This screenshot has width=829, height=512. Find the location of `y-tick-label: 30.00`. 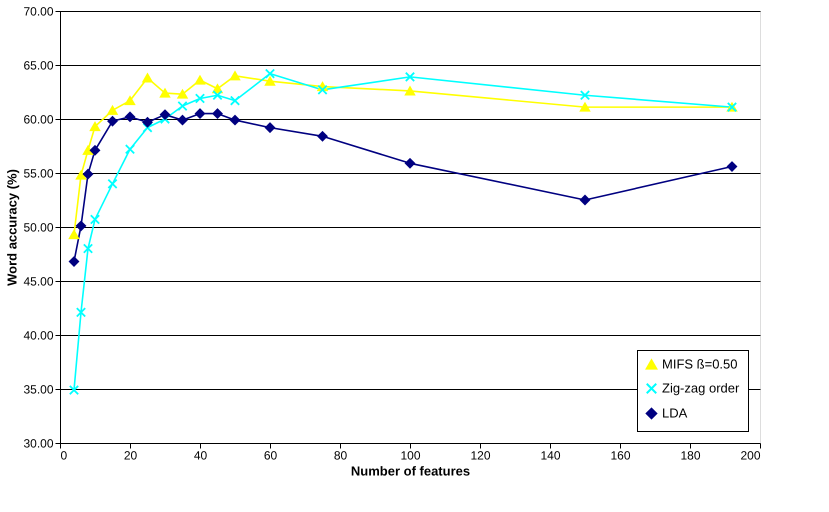

y-tick-label: 30.00 is located at coordinates (38, 443).